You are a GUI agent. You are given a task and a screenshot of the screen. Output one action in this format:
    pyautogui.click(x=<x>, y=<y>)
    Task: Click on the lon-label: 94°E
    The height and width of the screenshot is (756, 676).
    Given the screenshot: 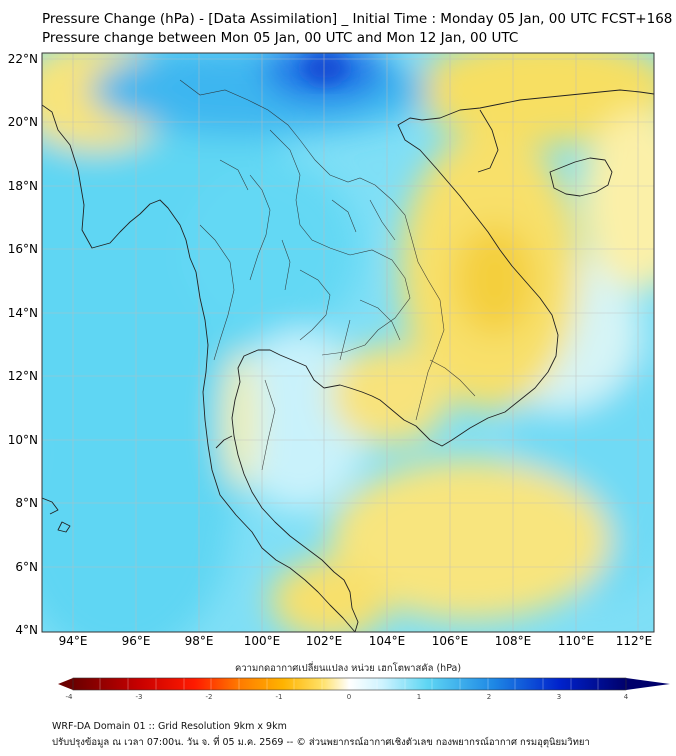 What is the action you would take?
    pyautogui.click(x=73, y=641)
    